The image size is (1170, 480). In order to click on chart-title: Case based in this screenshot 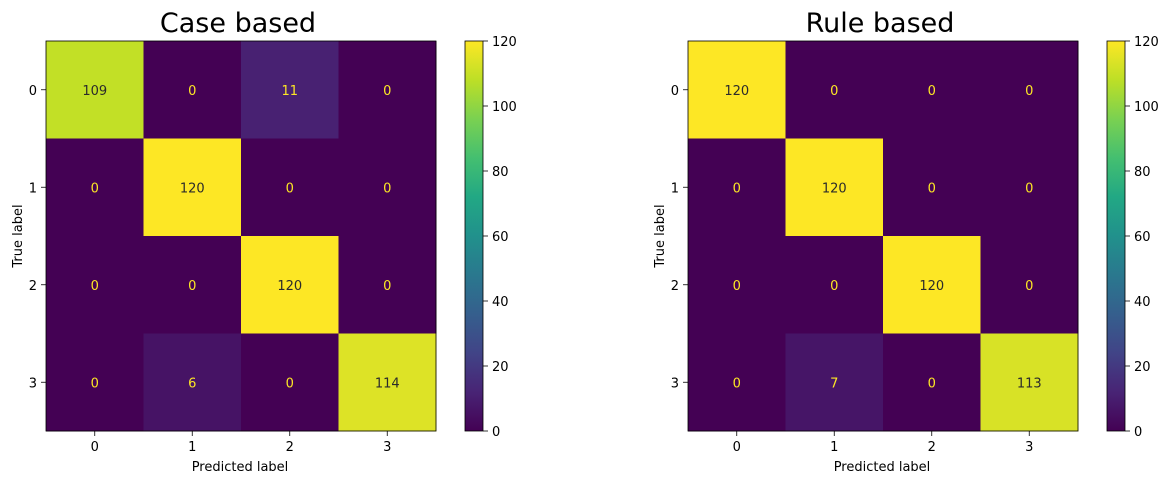, I will do `click(238, 23)`.